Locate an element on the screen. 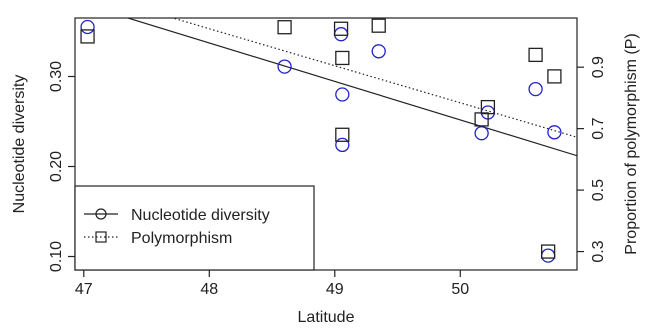 The image size is (647, 329). y-axis-right-title: Proportion of polymorphism (P) is located at coordinates (631, 143).